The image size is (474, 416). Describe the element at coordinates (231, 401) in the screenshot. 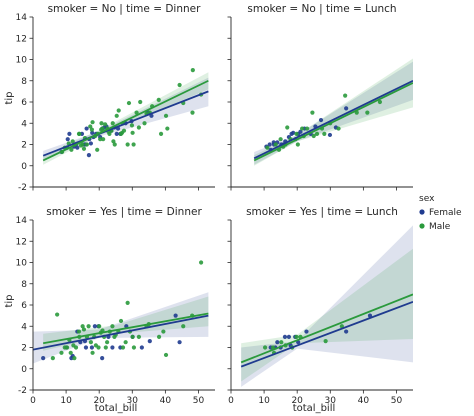

I see `x-tick-label: 0` at that location.